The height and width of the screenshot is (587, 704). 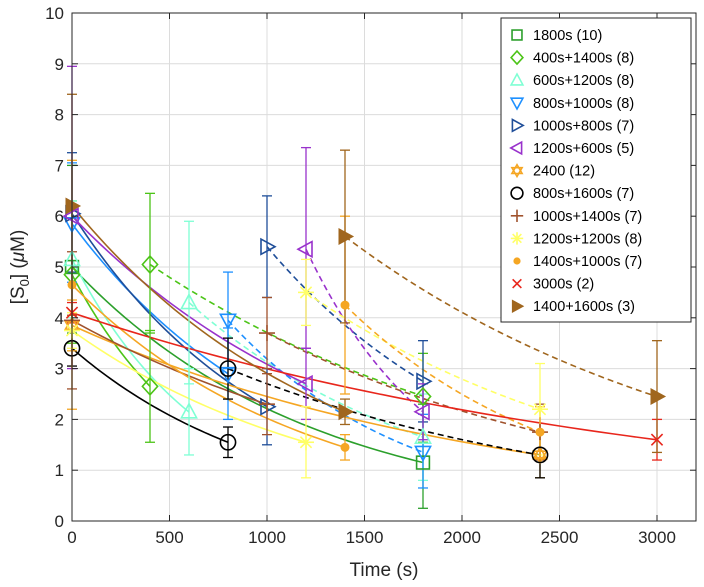 What do you see at coordinates (583, 81) in the screenshot?
I see `legend-label: 600s+1200s (8)` at bounding box center [583, 81].